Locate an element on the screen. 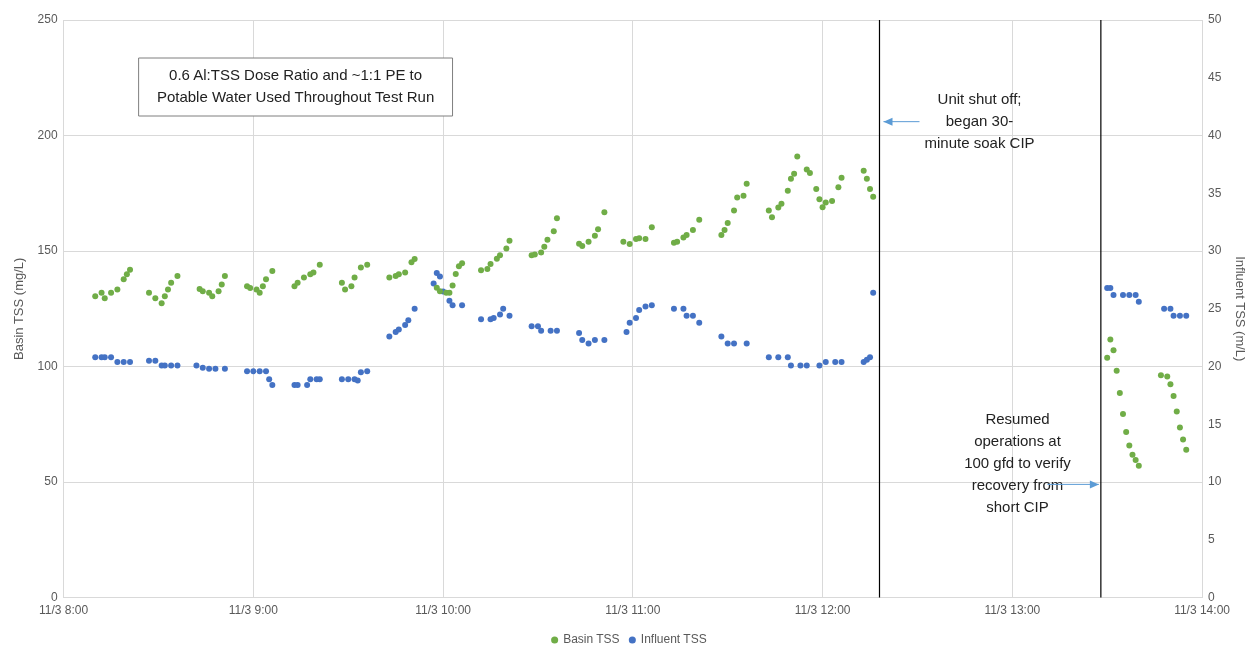  x-tick-label: 11/3 9:00 is located at coordinates (253, 610).